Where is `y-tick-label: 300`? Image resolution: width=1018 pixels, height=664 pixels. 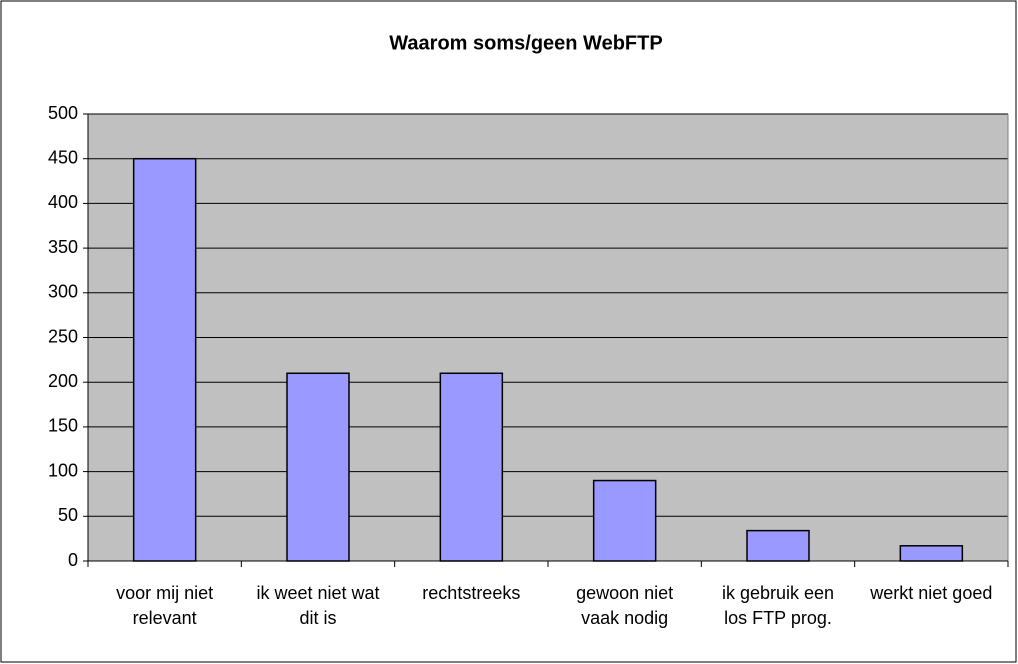 y-tick-label: 300 is located at coordinates (63, 292).